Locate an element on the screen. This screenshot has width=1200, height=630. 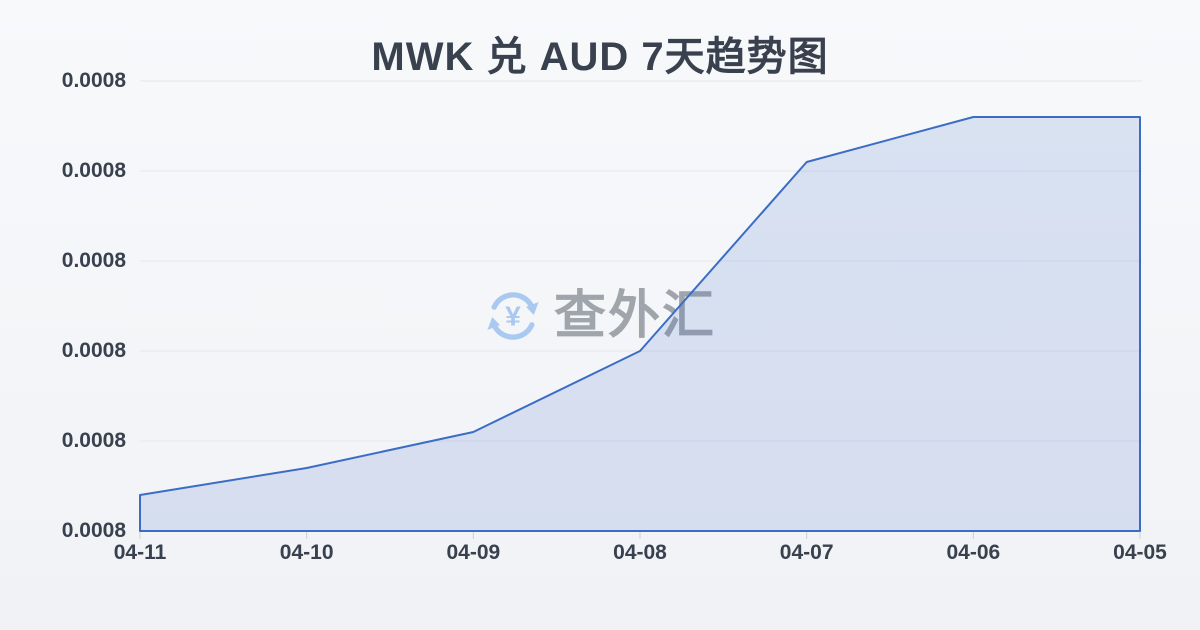
x-axis-tick-label: 04-05 is located at coordinates (1140, 552).